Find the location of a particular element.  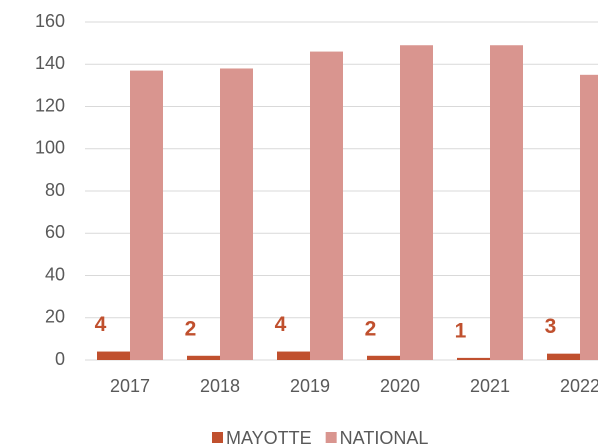

y-tick-label: 20 is located at coordinates (55, 317).